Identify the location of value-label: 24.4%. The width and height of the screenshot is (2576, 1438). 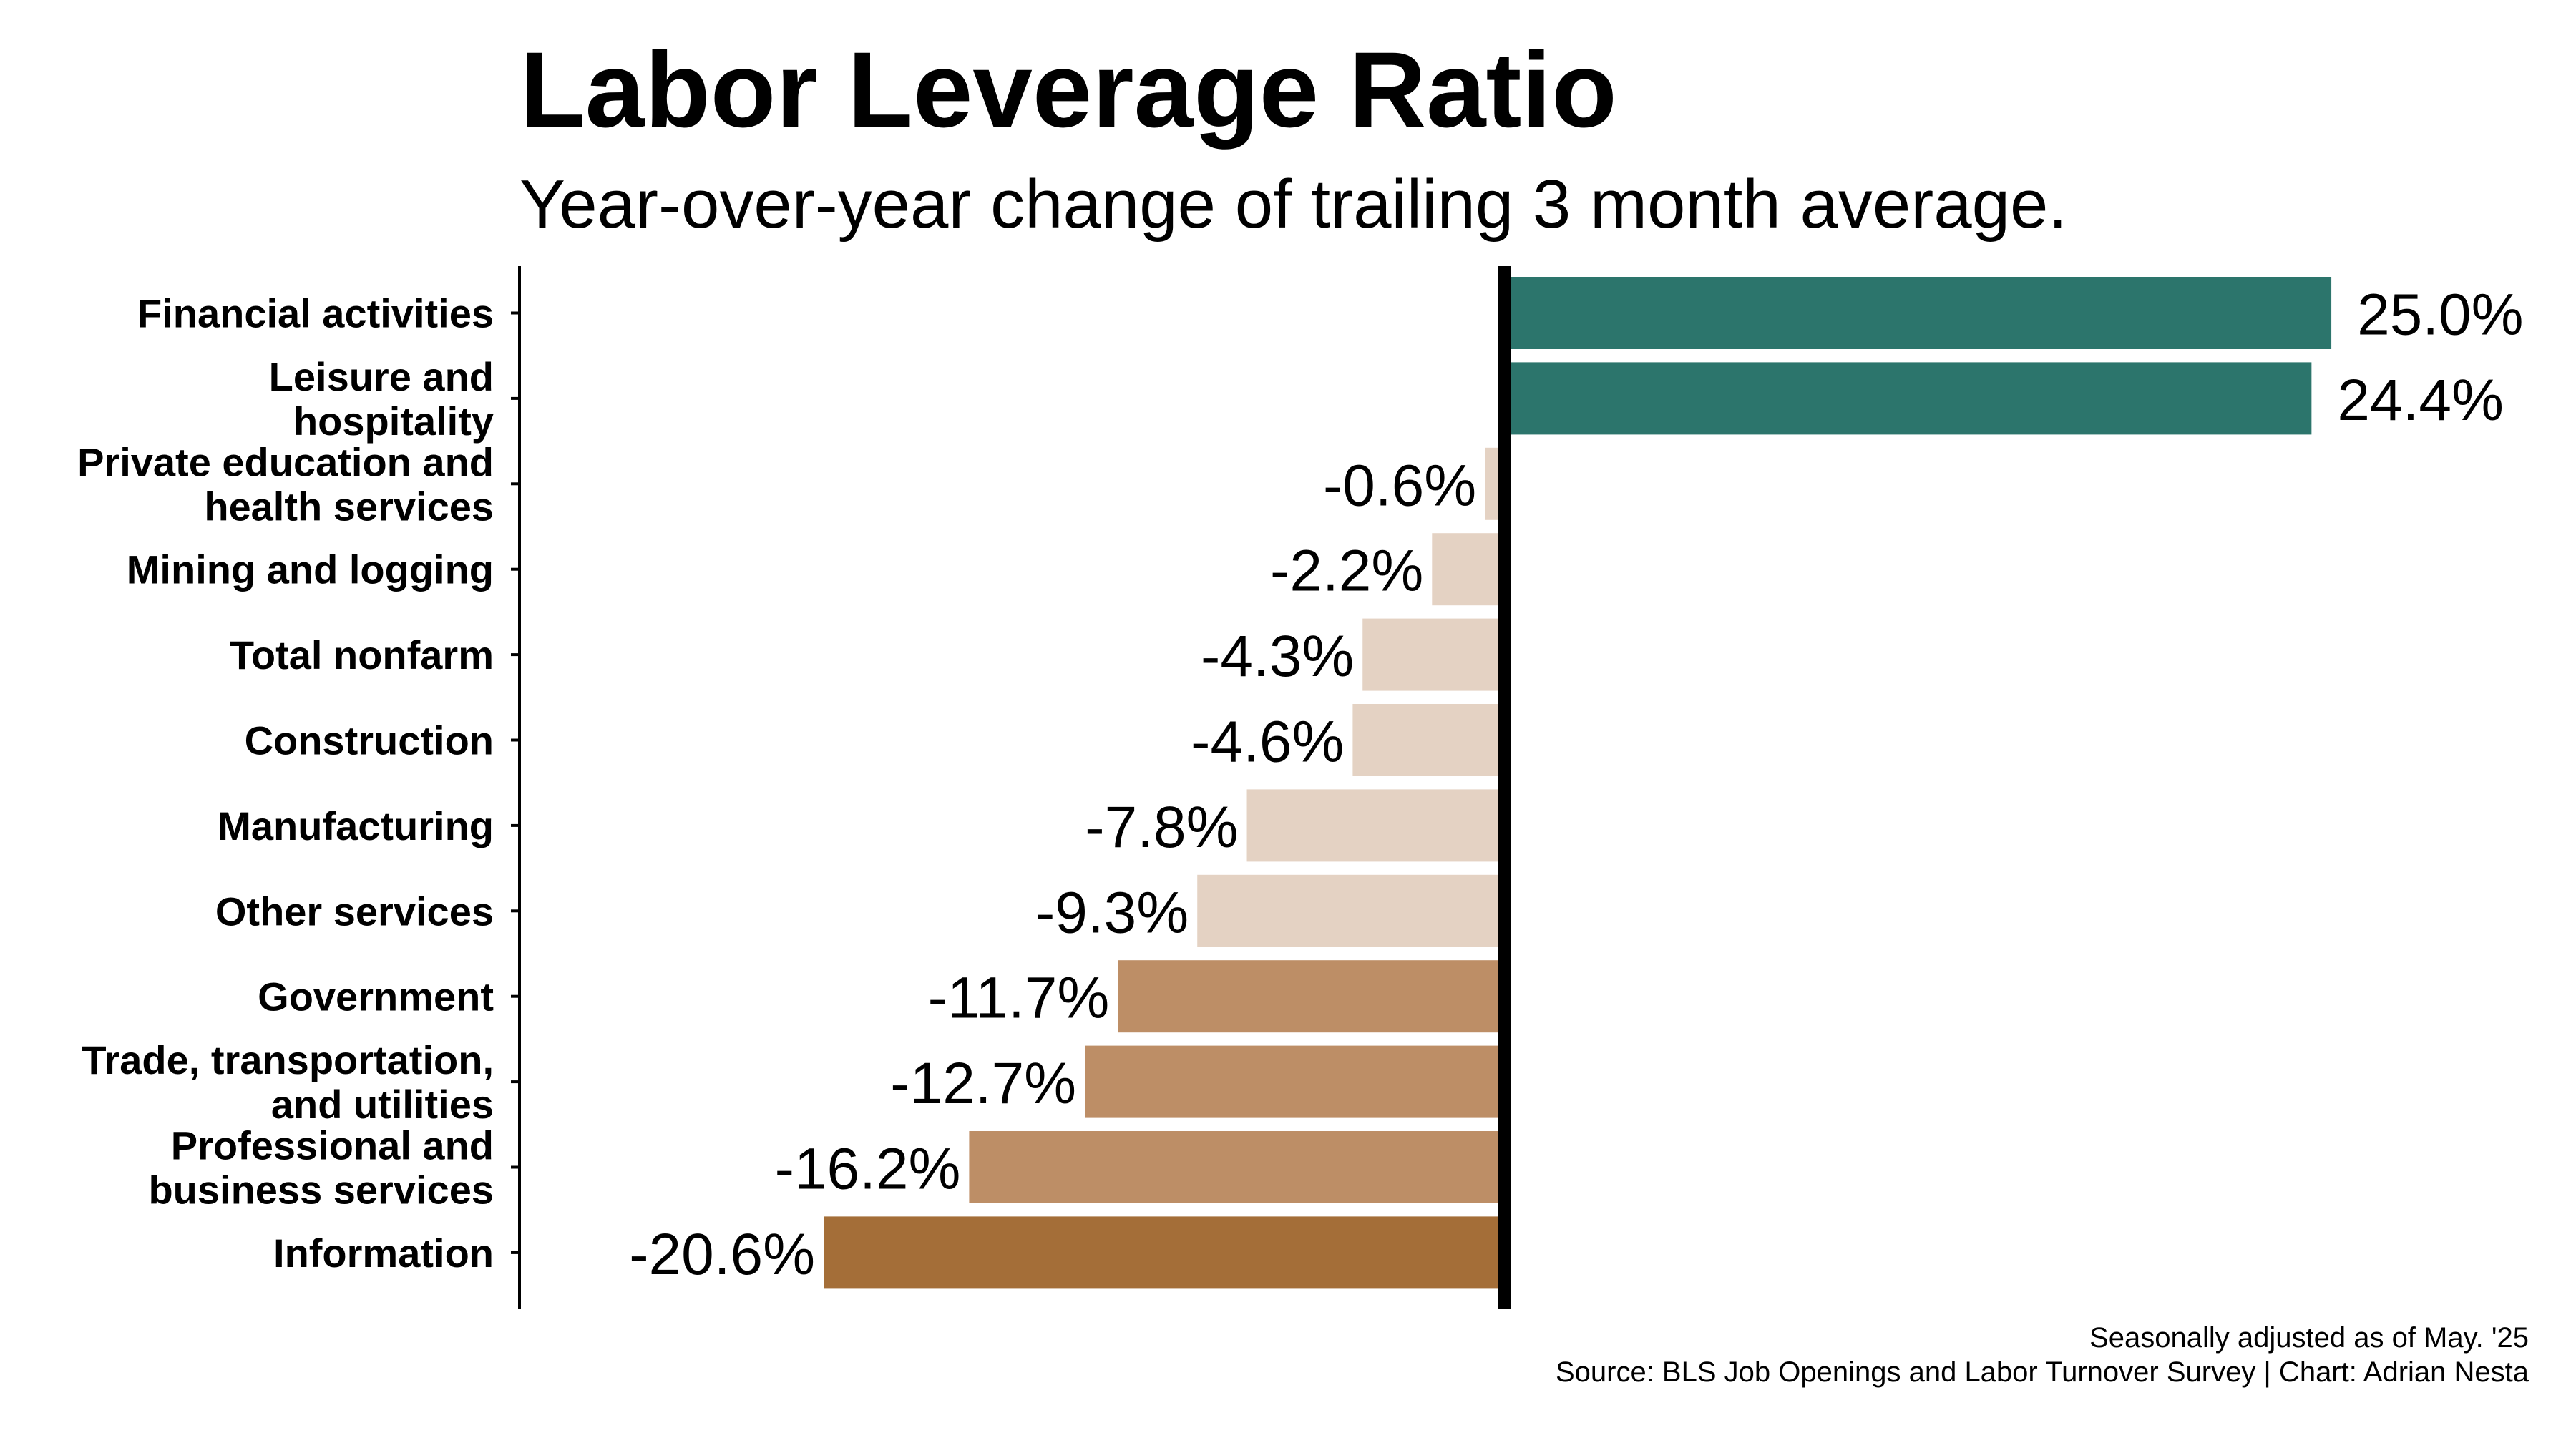
(2420, 400).